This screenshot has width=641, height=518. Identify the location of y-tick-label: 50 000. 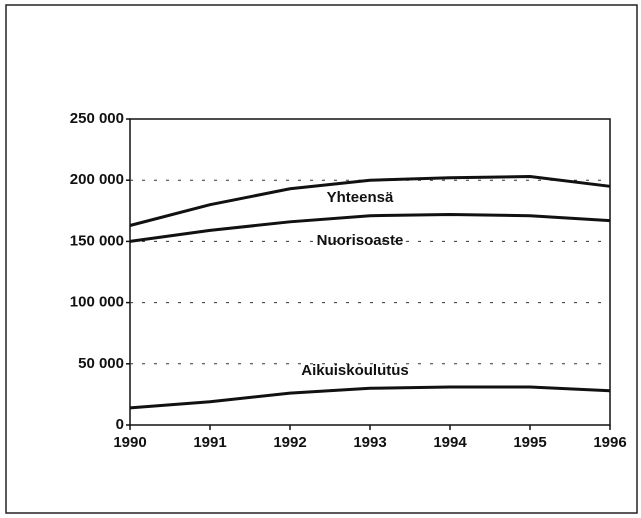
(101, 363).